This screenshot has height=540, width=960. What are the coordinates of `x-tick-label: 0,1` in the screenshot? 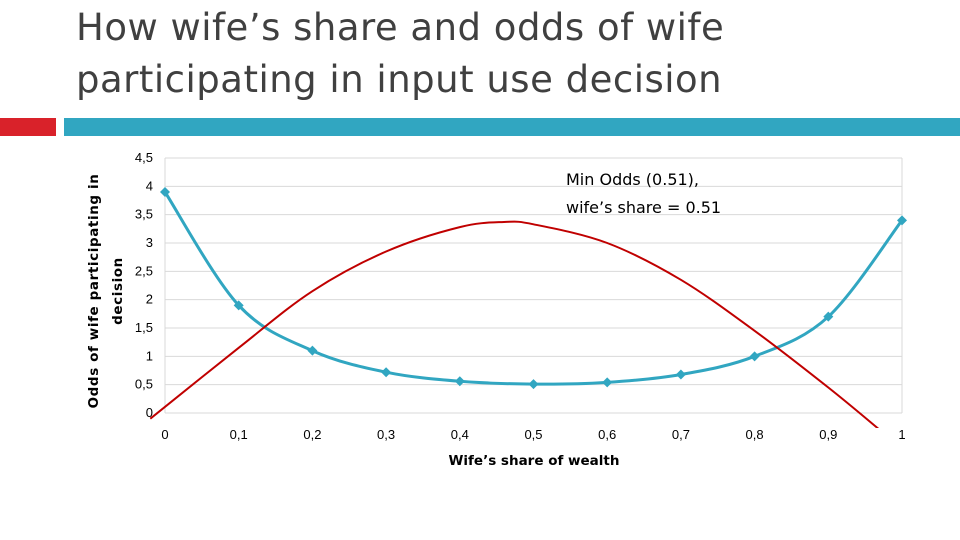 It's located at (239, 434).